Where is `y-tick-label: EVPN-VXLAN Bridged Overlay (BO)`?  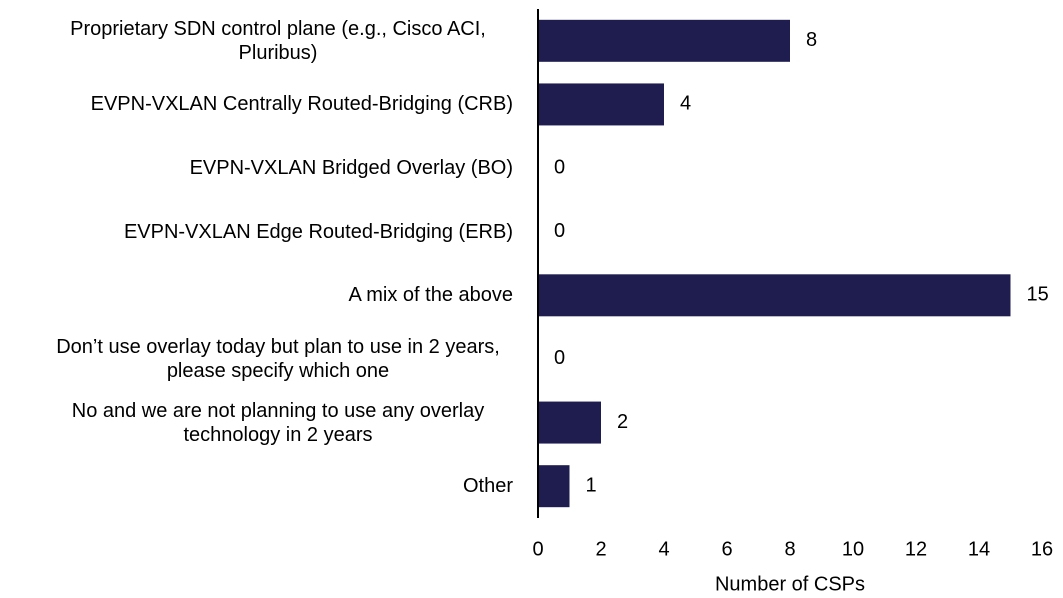
y-tick-label: EVPN-VXLAN Bridged Overlay (BO) is located at coordinates (256, 168).